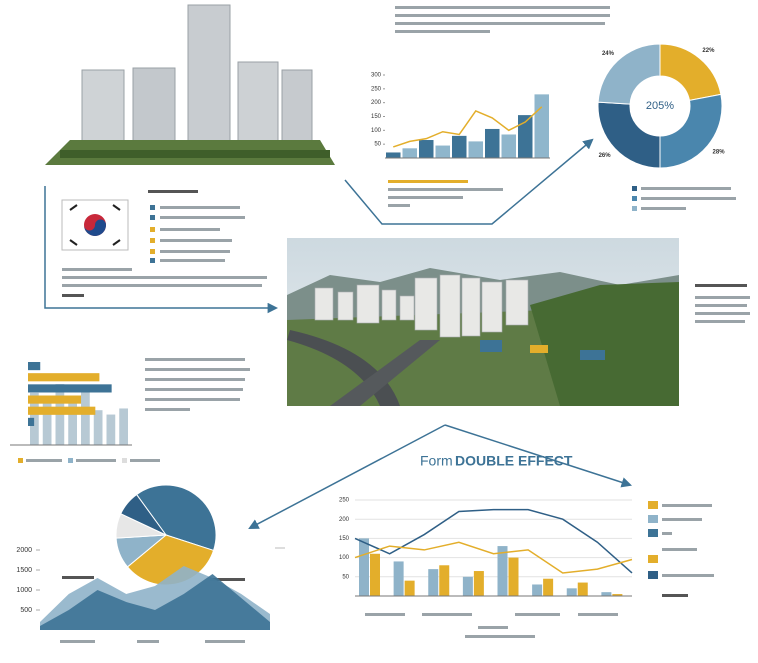 The image size is (758, 663). Describe the element at coordinates (483, 322) in the screenshot. I see `city-photo` at that location.